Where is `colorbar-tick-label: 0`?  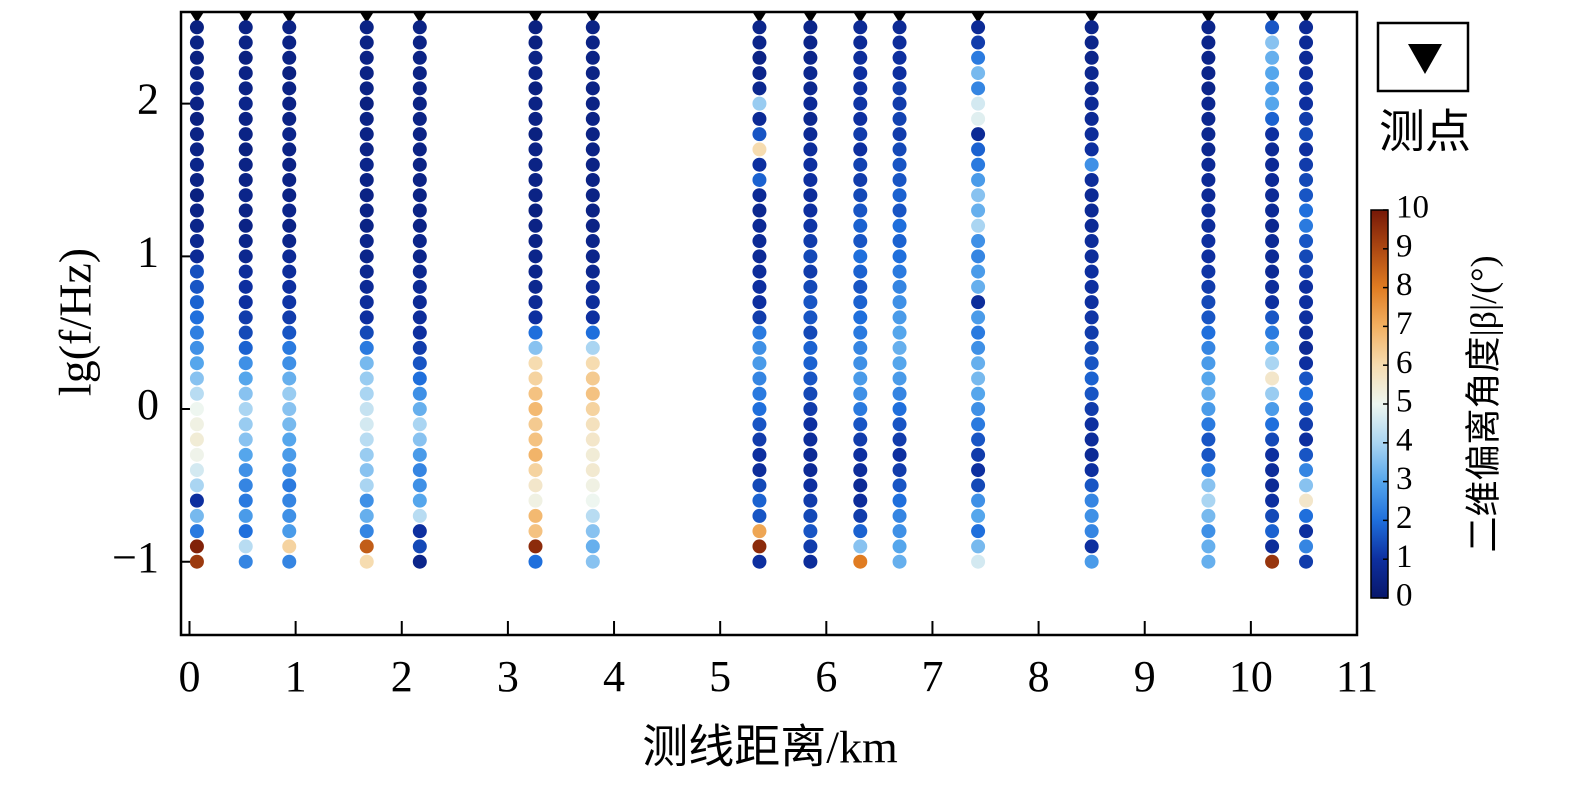
colorbar-tick-label: 0 is located at coordinates (1404, 596).